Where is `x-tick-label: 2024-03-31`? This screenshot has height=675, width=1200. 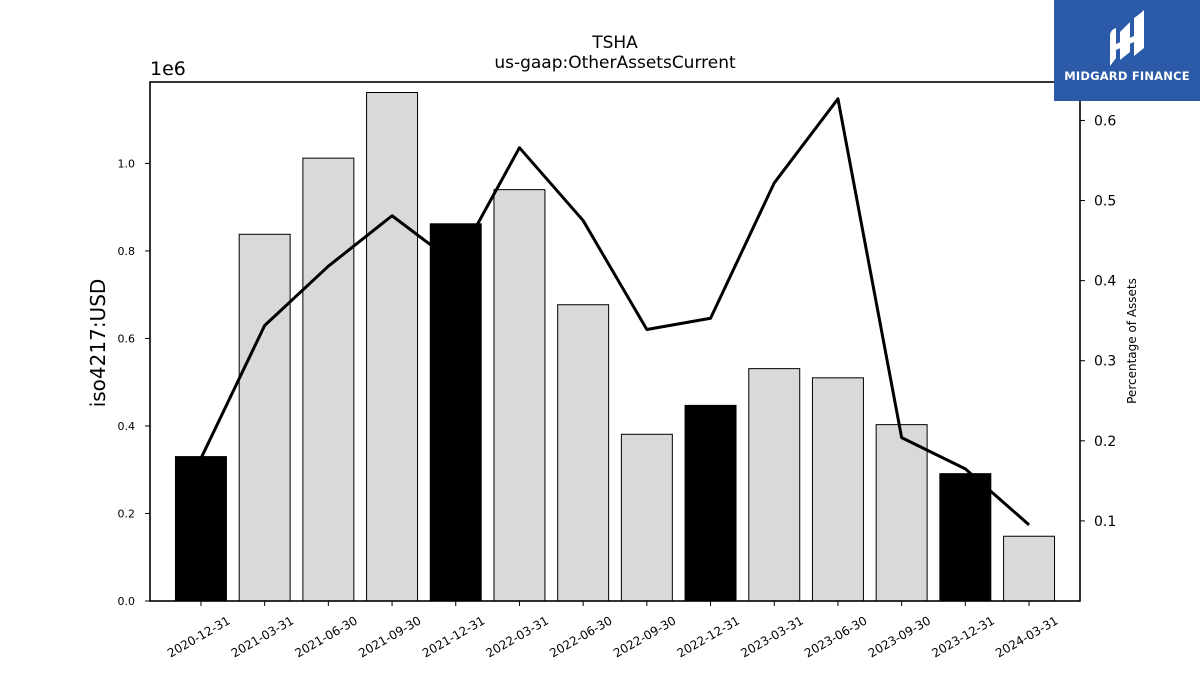 x-tick-label: 2024-03-31 is located at coordinates (1026, 636).